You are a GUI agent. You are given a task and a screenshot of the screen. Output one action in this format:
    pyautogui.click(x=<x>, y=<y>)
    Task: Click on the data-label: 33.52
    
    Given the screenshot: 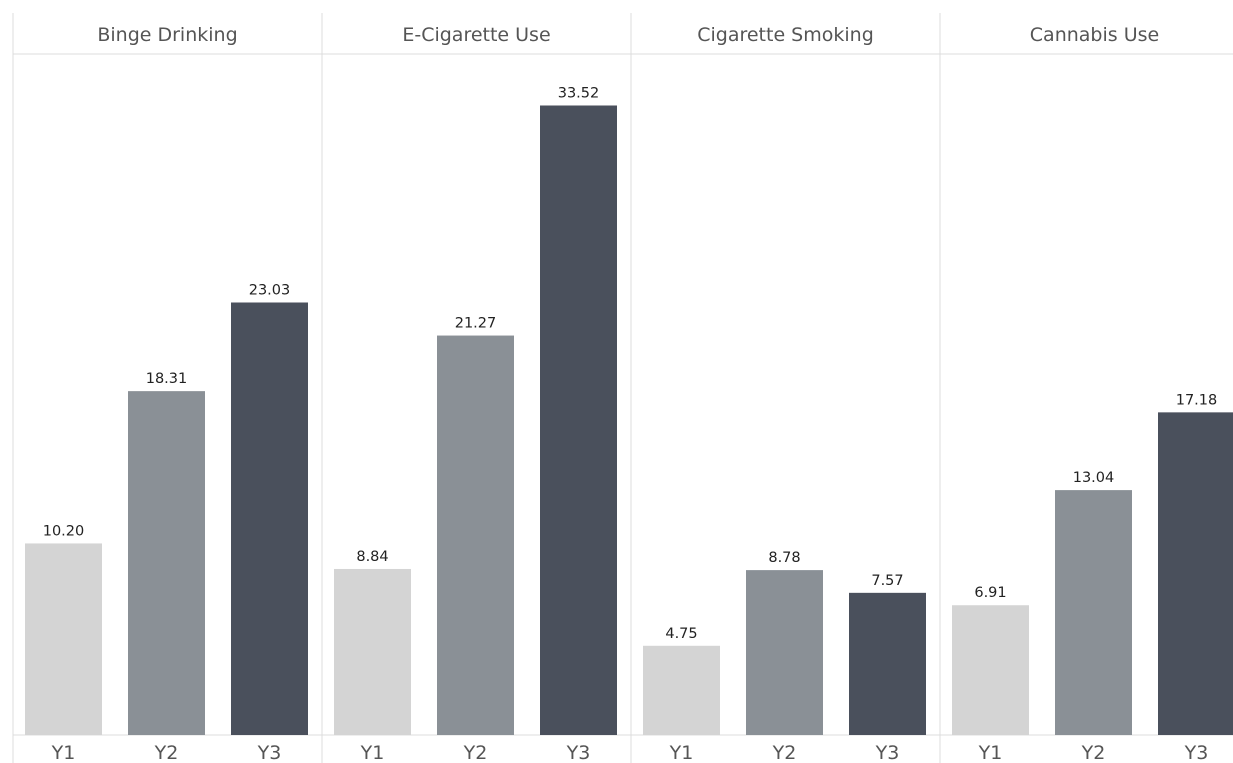 What is the action you would take?
    pyautogui.click(x=579, y=93)
    